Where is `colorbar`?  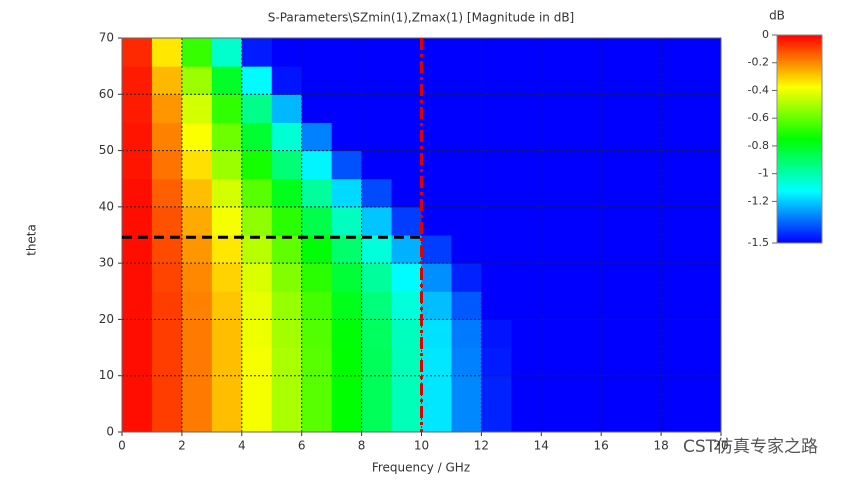 colorbar is located at coordinates (799, 139).